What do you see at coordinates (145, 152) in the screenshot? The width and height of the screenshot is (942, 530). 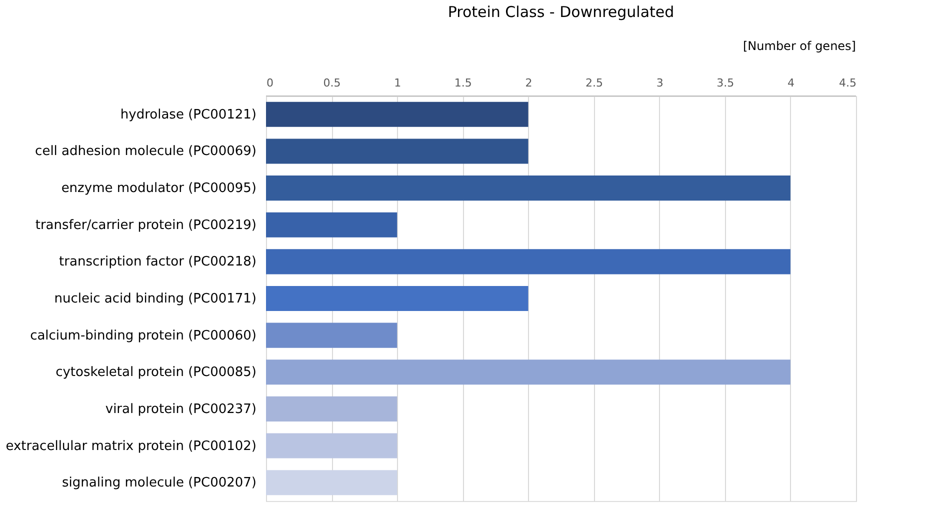 I see `y-tick-label: cell adhesion molecule (PC00069)` at bounding box center [145, 152].